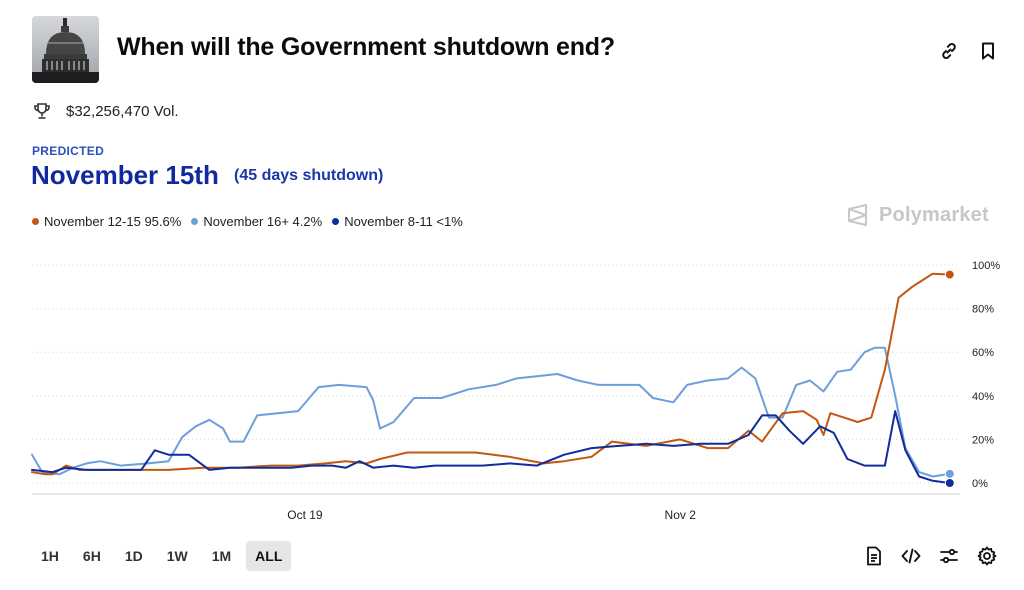 This screenshot has height=590, width=1024. I want to click on document-icon, so click(874, 556).